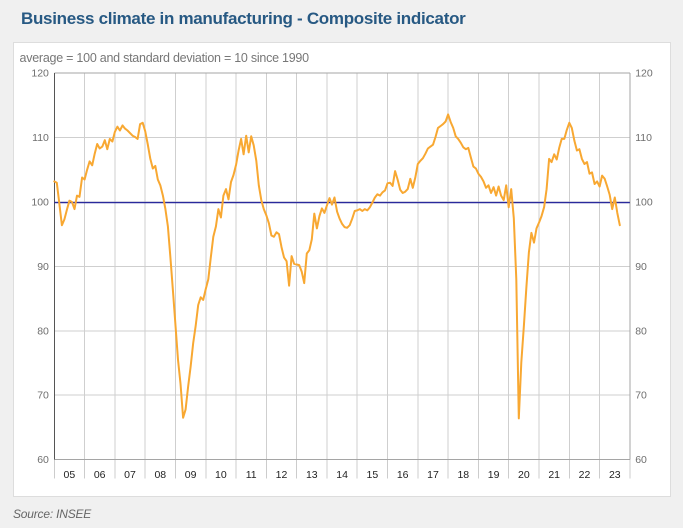  What do you see at coordinates (463, 475) in the screenshot?
I see `svg-text: 18` at bounding box center [463, 475].